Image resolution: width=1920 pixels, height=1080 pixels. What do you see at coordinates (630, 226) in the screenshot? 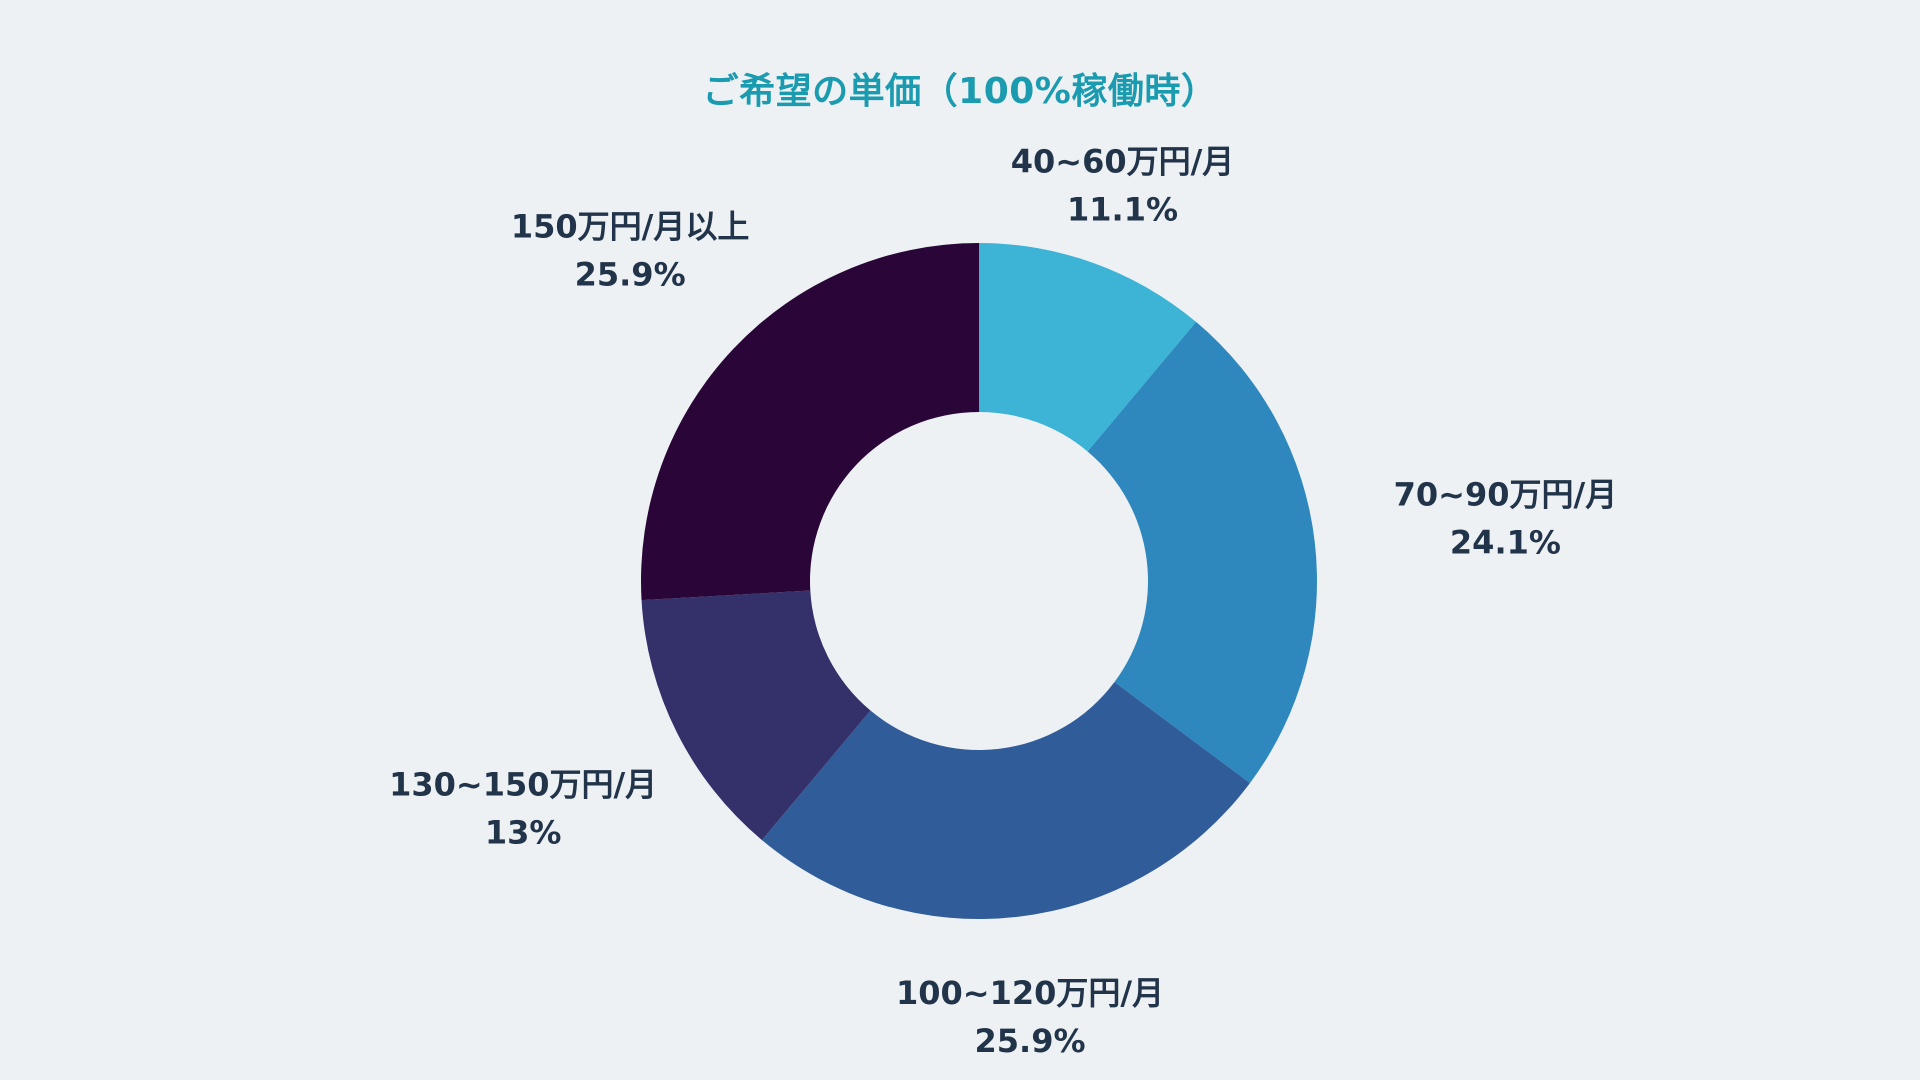
I see `slice-category-label-5: 150万円/月以上` at bounding box center [630, 226].